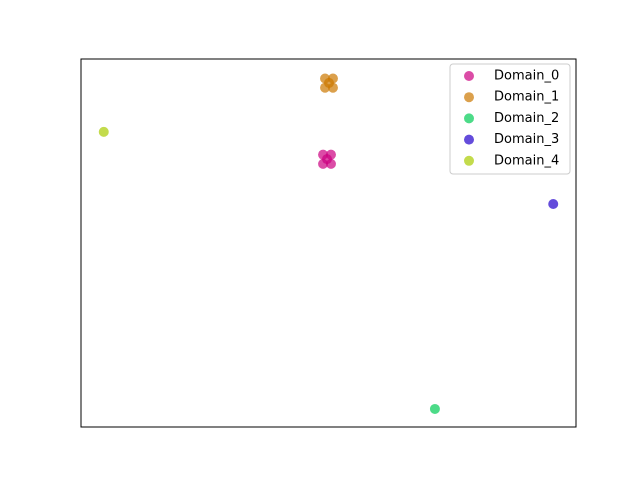  Describe the element at coordinates (526, 76) in the screenshot. I see `legend-label: Domain_0` at that location.